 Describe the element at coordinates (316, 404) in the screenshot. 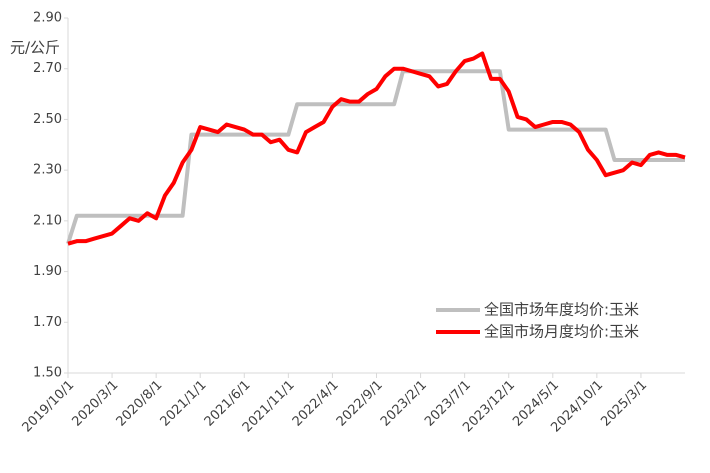

I see `x-tick-label: 2022/4/1` at that location.